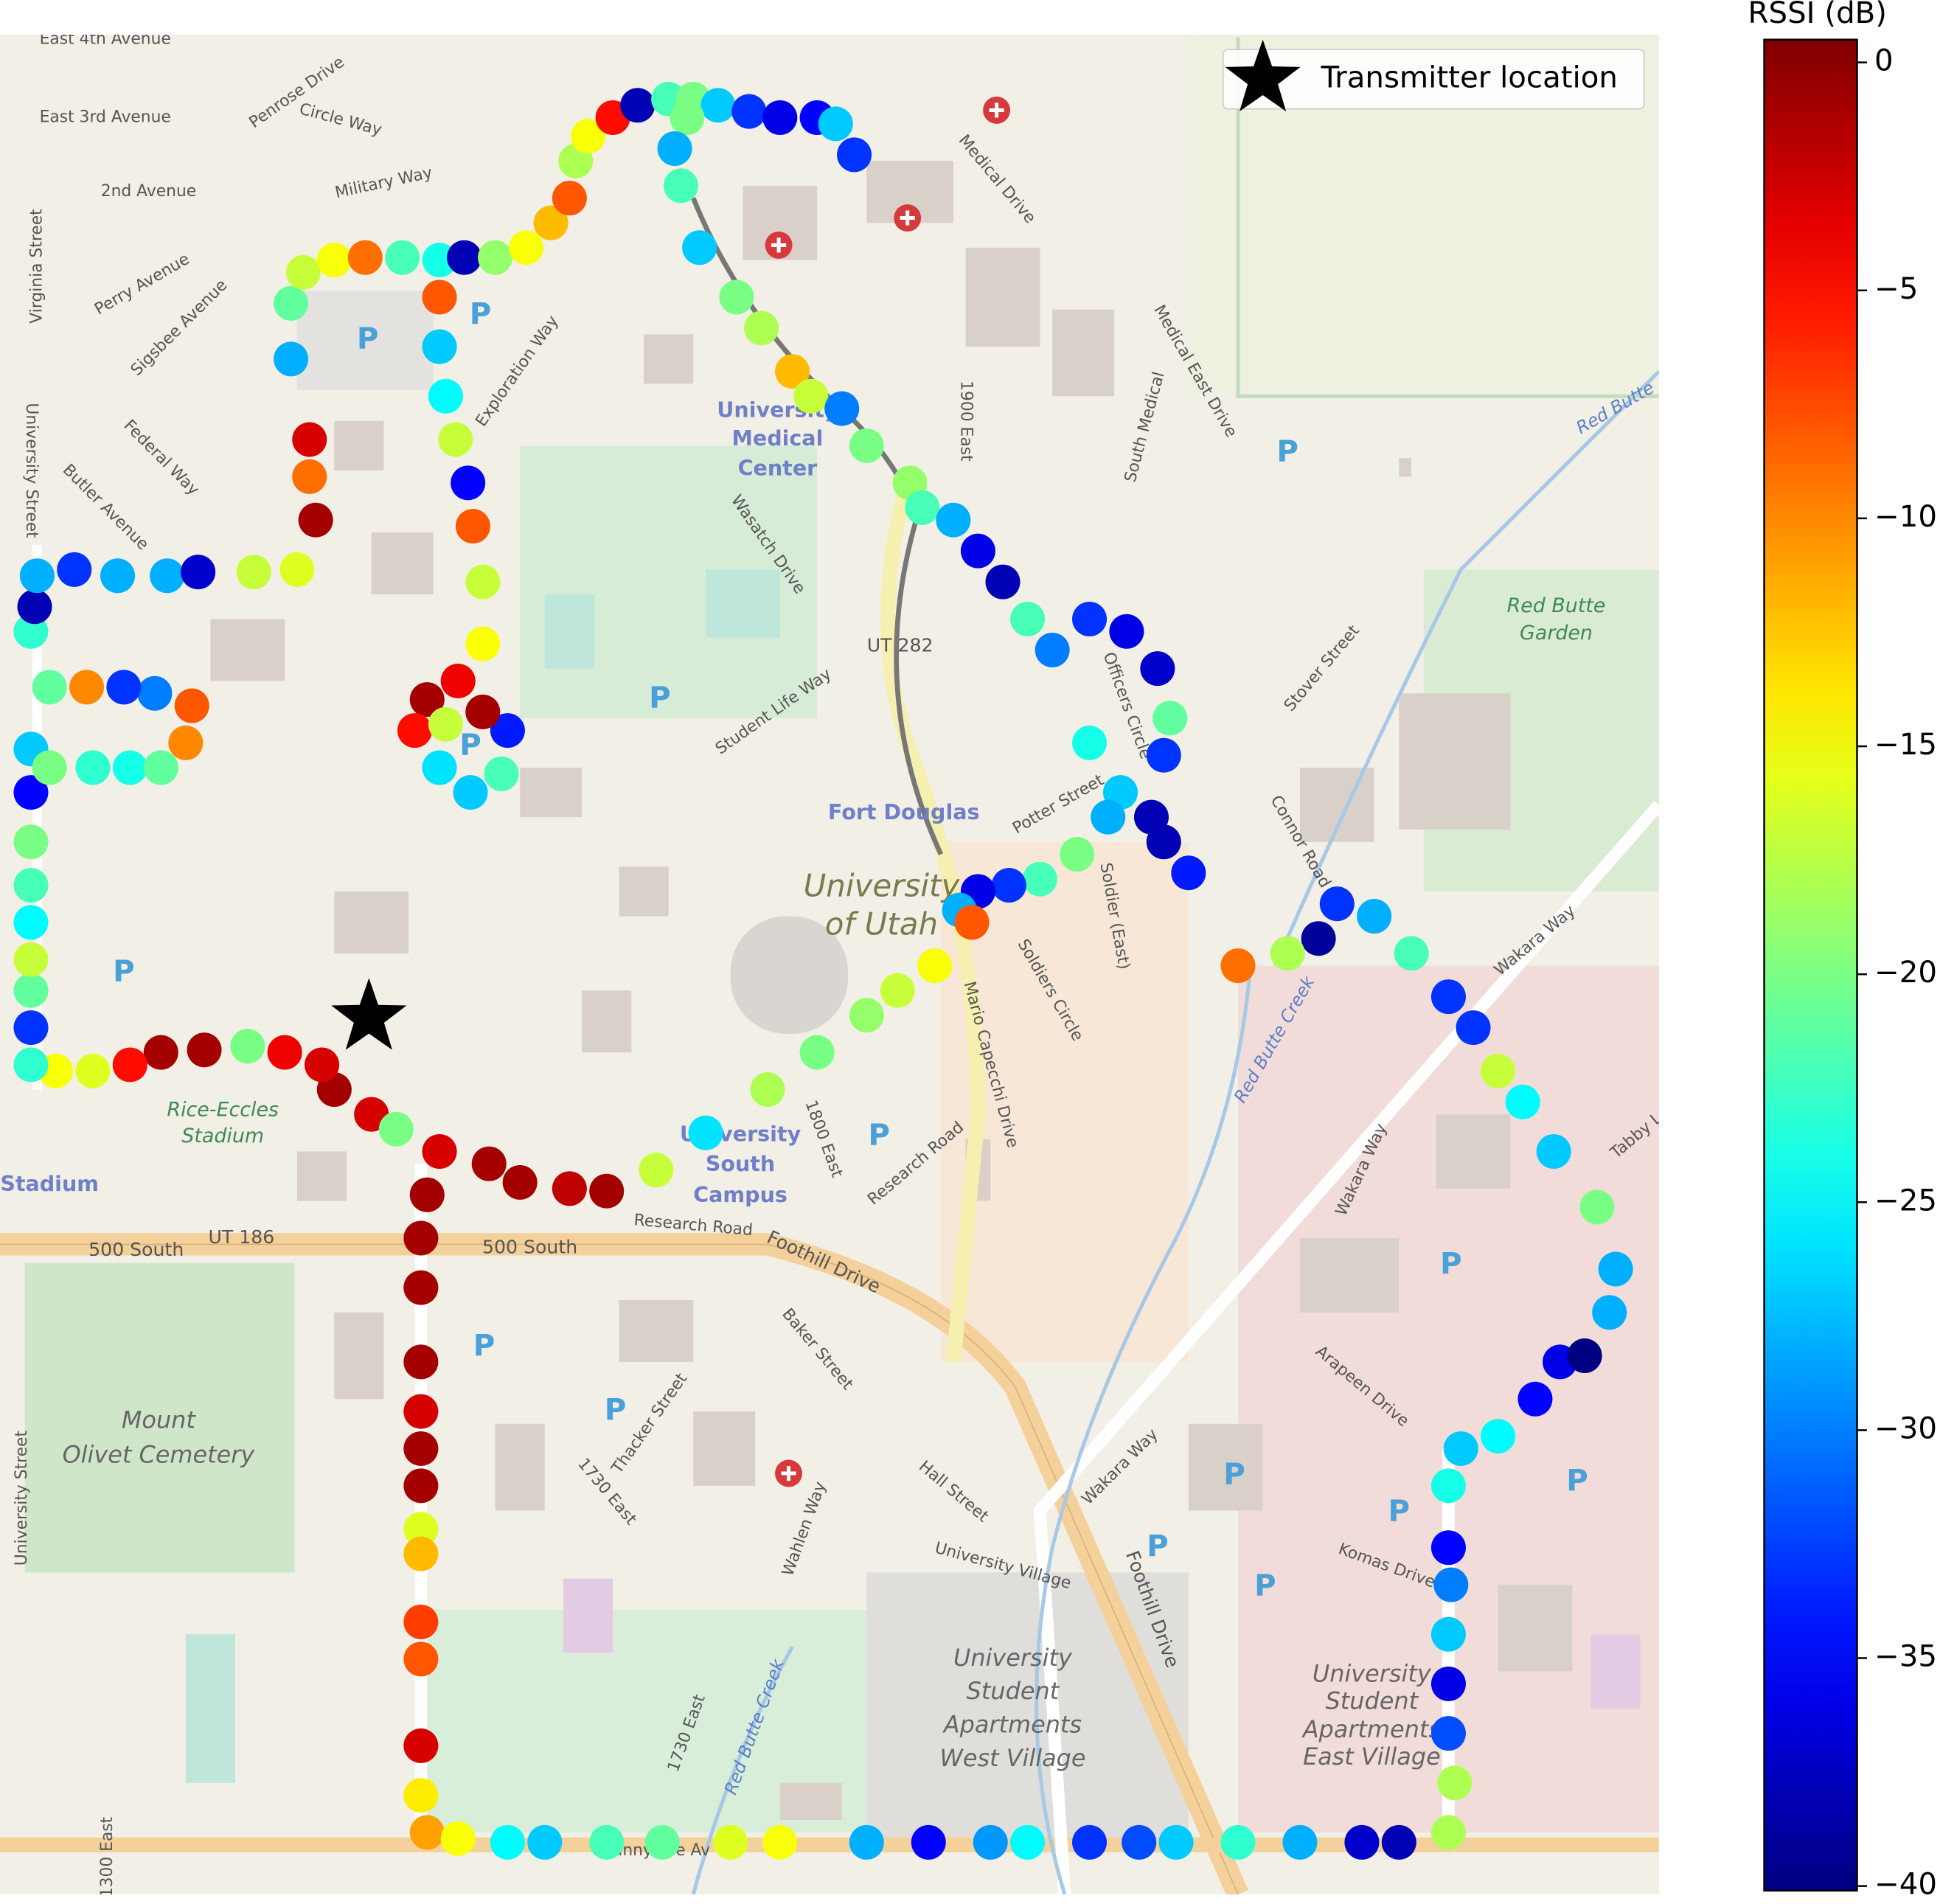 Image resolution: width=1940 pixels, height=1904 pixels. I want to click on legend-box, so click(1434, 79).